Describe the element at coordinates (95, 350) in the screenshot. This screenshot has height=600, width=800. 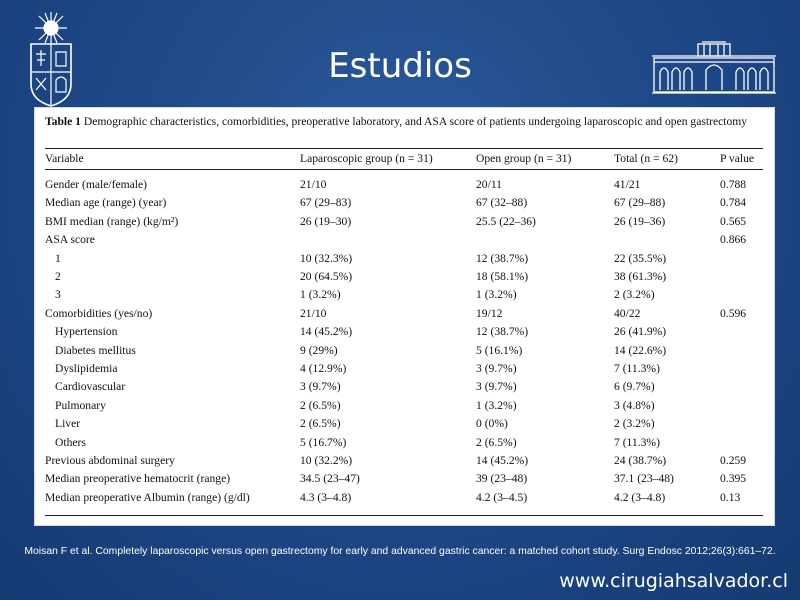
I see `row-variable: Diabetes mellitus` at that location.